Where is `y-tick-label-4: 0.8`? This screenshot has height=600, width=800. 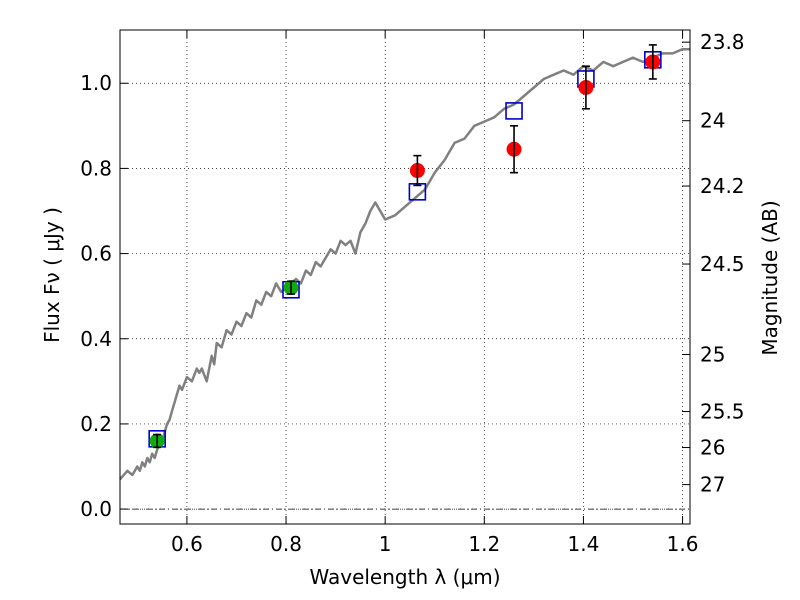 y-tick-label-4: 0.8 is located at coordinates (96, 168).